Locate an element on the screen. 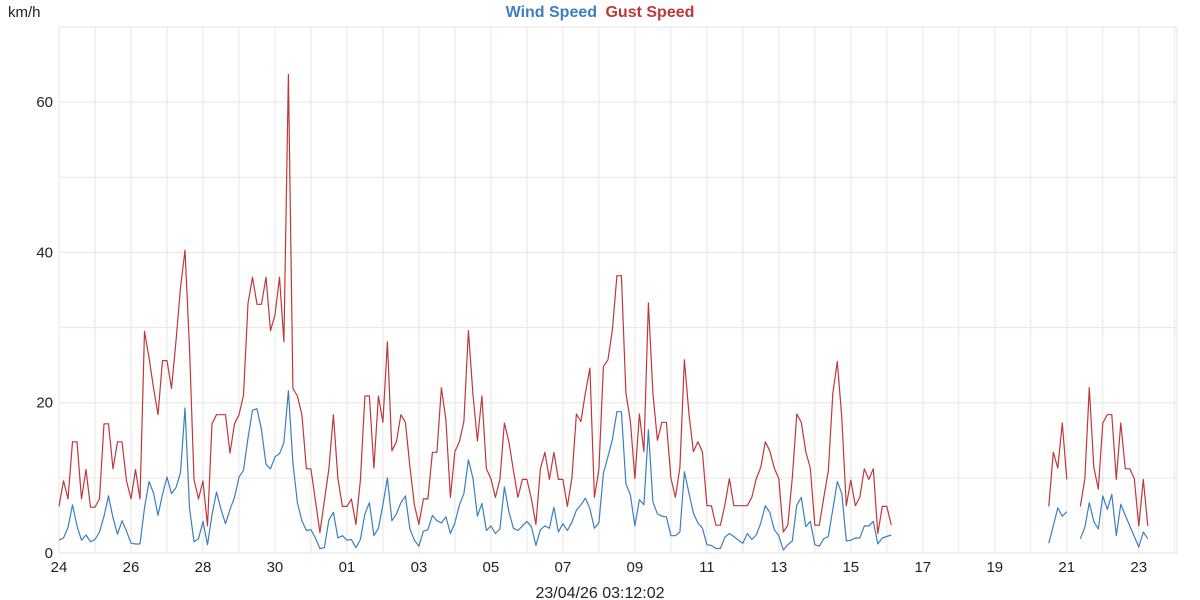 The height and width of the screenshot is (600, 1200). x-tick-label: 09 is located at coordinates (635, 567).